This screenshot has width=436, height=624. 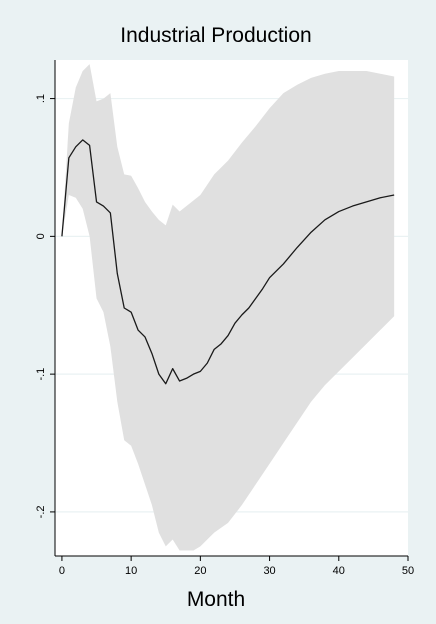 What do you see at coordinates (216, 599) in the screenshot?
I see `x-axis-label: Month` at bounding box center [216, 599].